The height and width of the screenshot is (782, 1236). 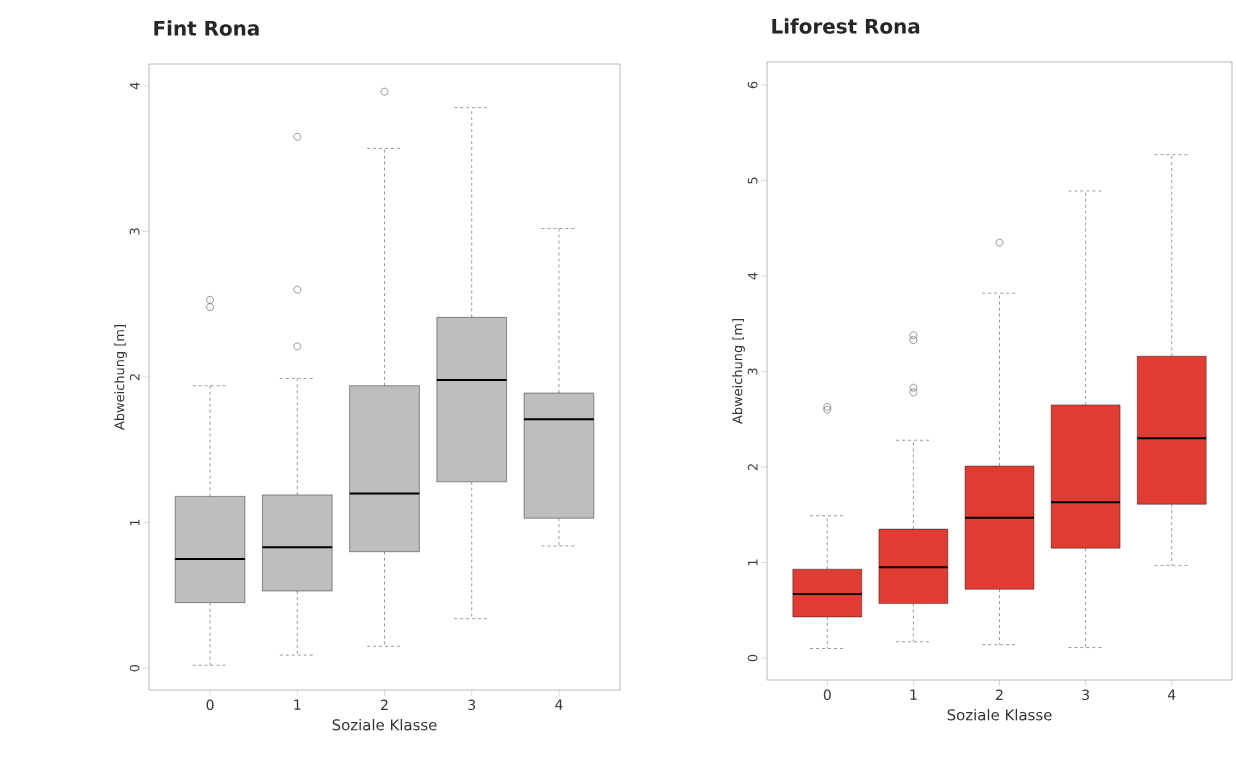 I want to click on chart-title: Fint Rona, so click(x=206, y=28).